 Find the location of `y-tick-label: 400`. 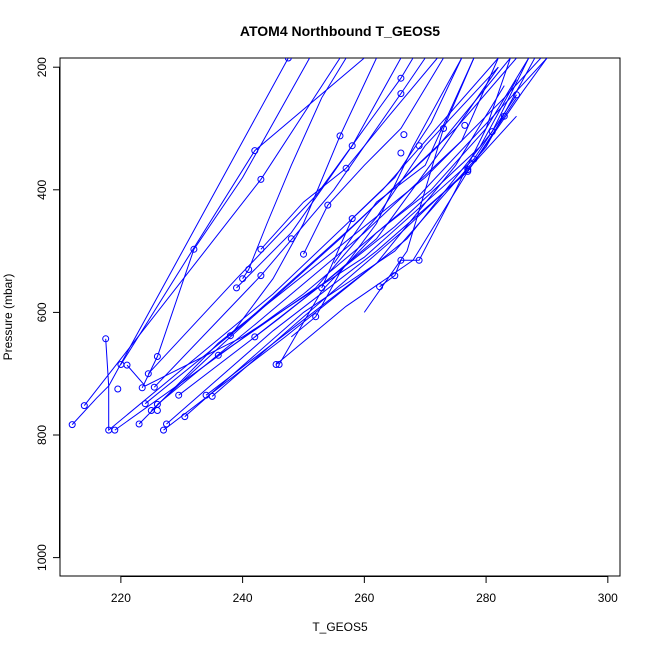

y-tick-label: 400 is located at coordinates (42, 189).